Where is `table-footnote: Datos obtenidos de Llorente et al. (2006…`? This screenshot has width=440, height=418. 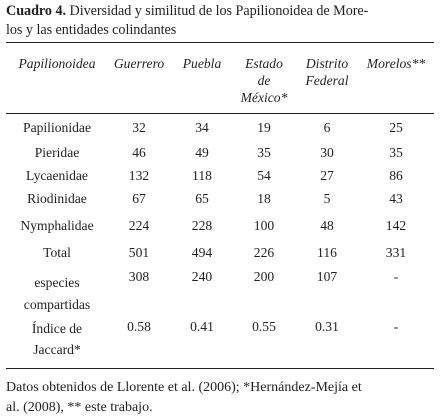
table-footnote: Datos obtenidos de Llorente et al. (2006… is located at coordinates (221, 397).